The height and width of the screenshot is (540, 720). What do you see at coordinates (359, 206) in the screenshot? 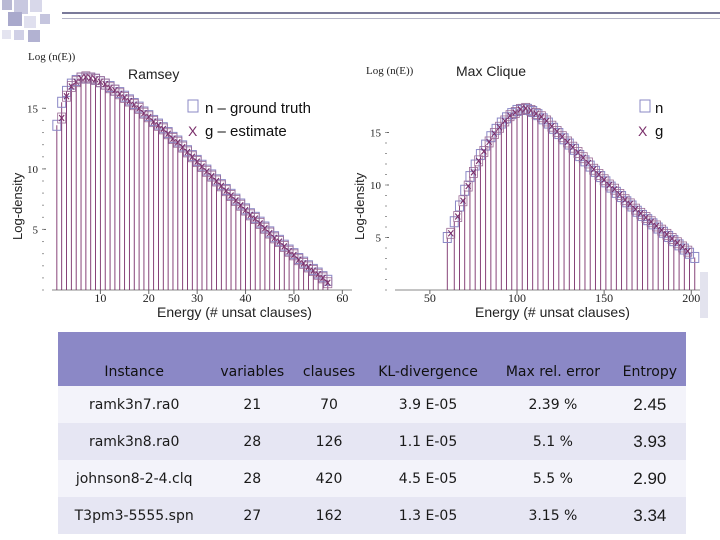
I see `chart2-ylabel: Log-density` at bounding box center [359, 206].